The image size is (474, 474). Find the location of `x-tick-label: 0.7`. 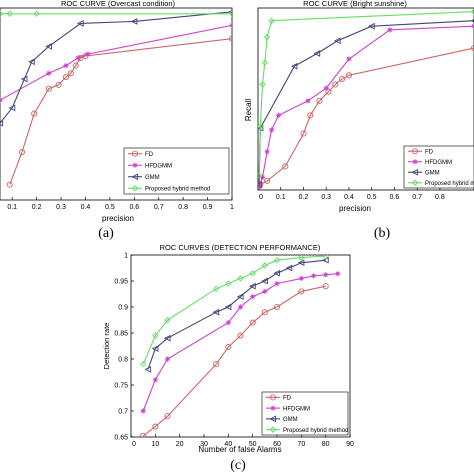

x-tick-label: 0.7 is located at coordinates (417, 197).